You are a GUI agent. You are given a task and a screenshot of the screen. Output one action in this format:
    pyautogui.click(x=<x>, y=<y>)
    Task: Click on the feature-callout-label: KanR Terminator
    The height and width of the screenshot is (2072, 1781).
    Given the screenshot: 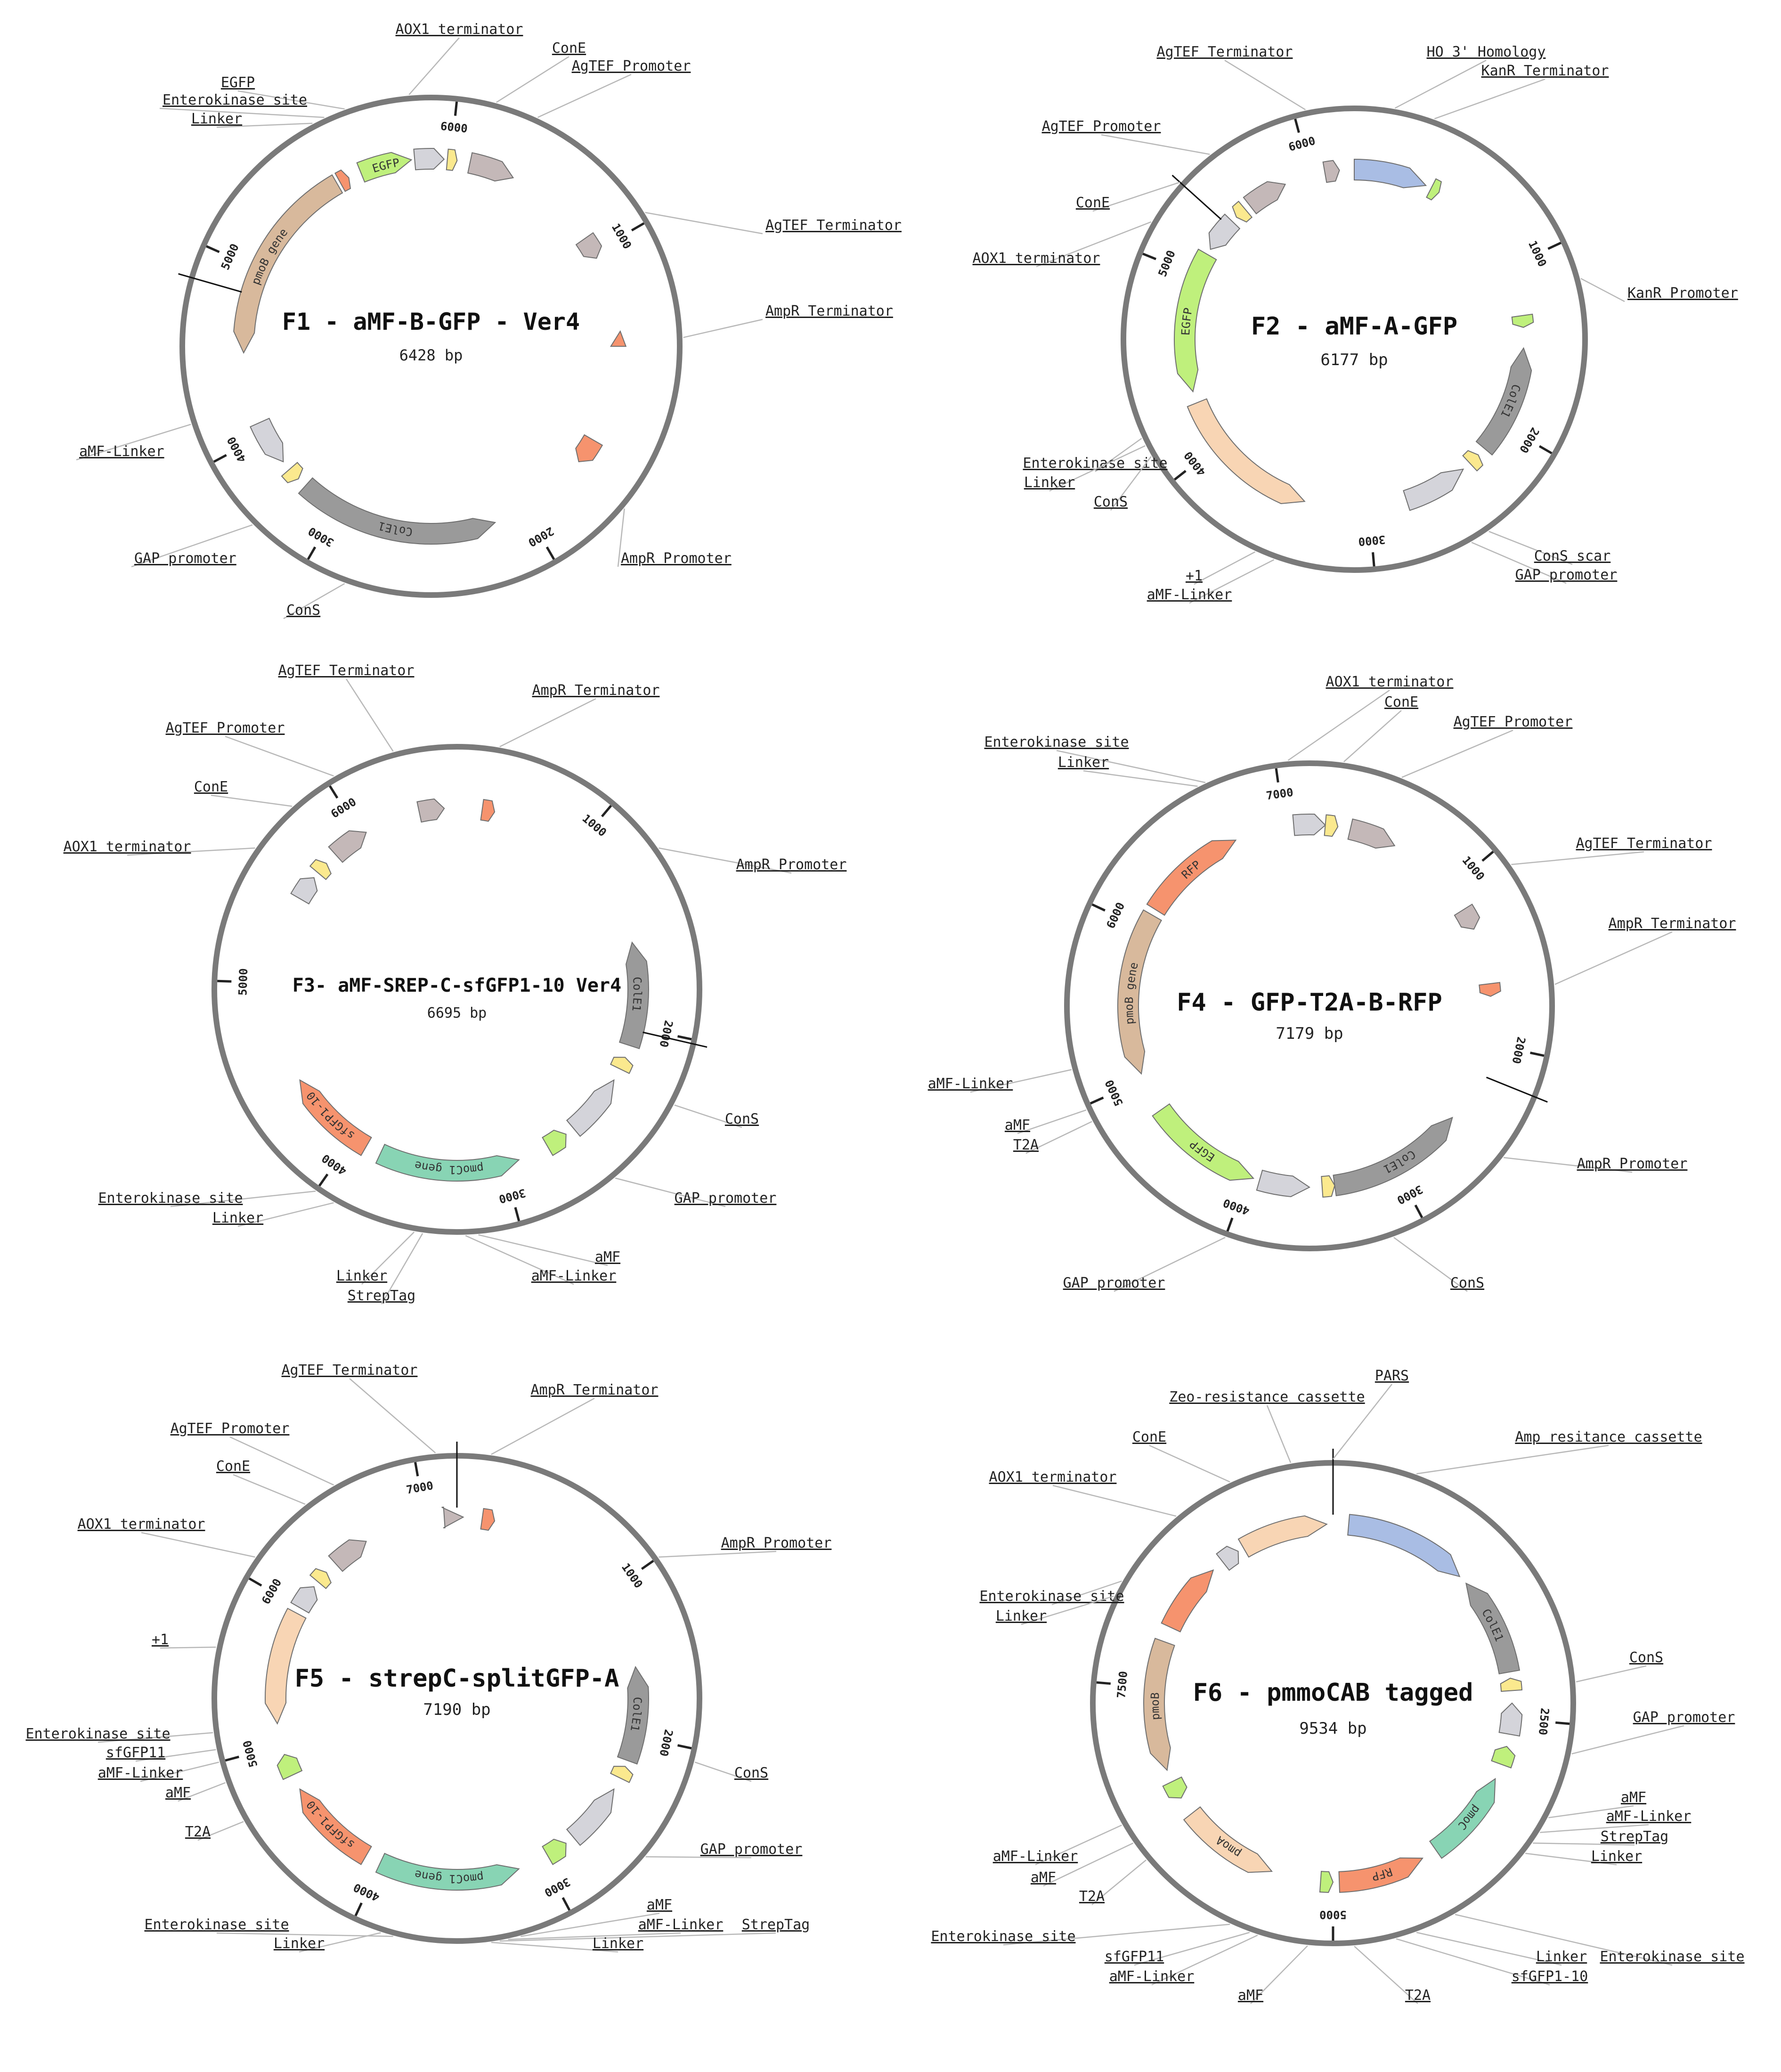 What is the action you would take?
    pyautogui.click(x=1545, y=71)
    